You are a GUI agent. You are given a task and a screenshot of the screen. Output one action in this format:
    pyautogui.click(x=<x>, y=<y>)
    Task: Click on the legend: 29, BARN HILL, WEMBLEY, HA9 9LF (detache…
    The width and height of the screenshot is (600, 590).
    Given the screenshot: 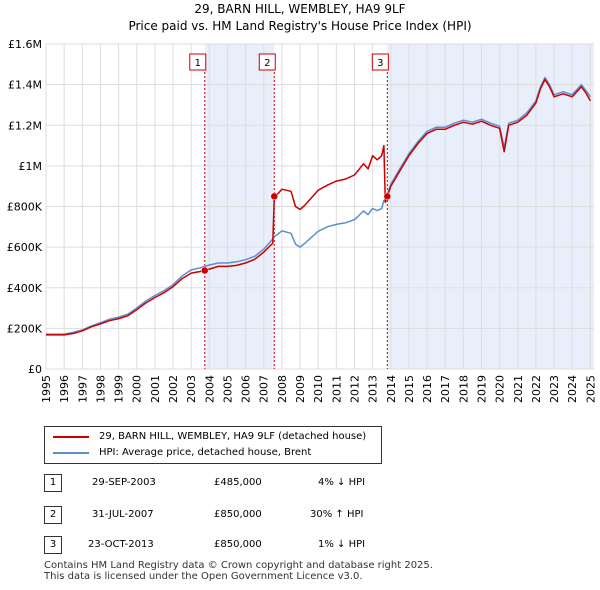 What is the action you would take?
    pyautogui.click(x=213, y=445)
    